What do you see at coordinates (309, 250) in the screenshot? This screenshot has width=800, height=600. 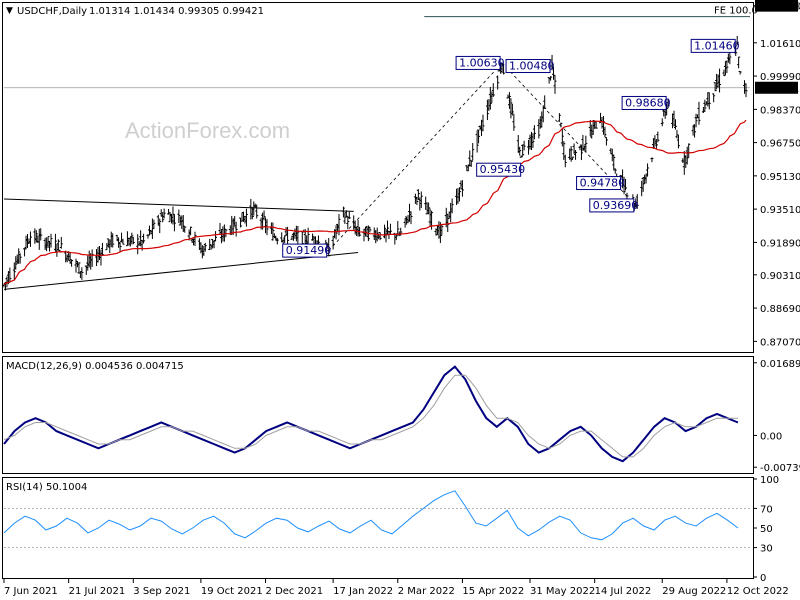 I see `pivot-label: 0.91490` at bounding box center [309, 250].